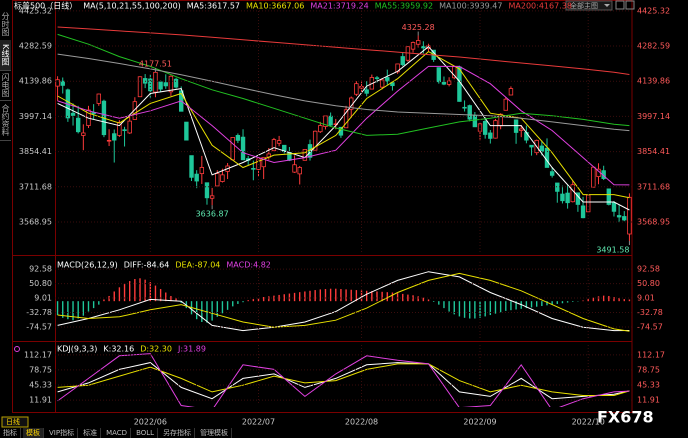 This screenshot has width=688, height=438. What do you see at coordinates (5, 85) in the screenshot?
I see `side-tab: 闪电图` at bounding box center [5, 85].